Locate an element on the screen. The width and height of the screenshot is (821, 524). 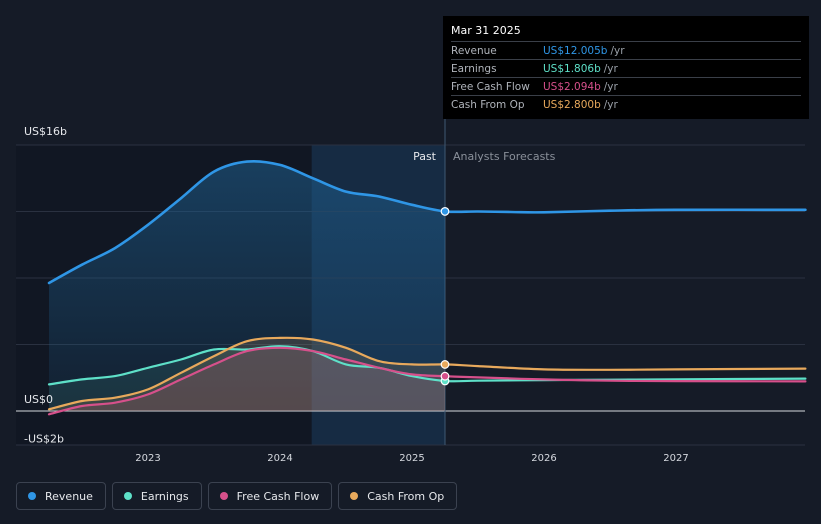
x-tick-label: 2024 is located at coordinates (279, 458).